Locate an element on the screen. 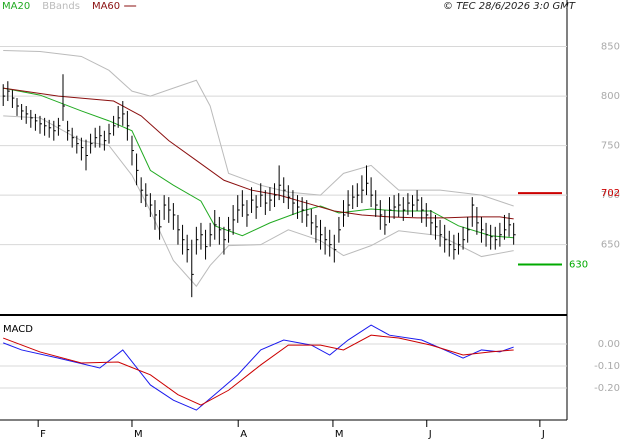 This screenshot has height=440, width=627. y-tick-label: 700 is located at coordinates (610, 195).